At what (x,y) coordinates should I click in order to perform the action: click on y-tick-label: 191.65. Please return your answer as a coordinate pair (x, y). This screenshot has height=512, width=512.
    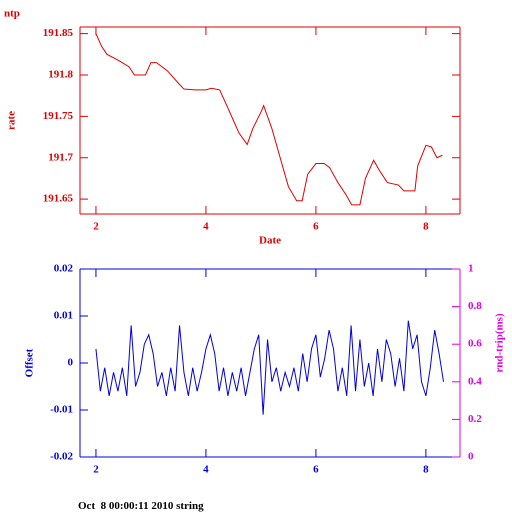
    Looking at the image, I should click on (58, 199).